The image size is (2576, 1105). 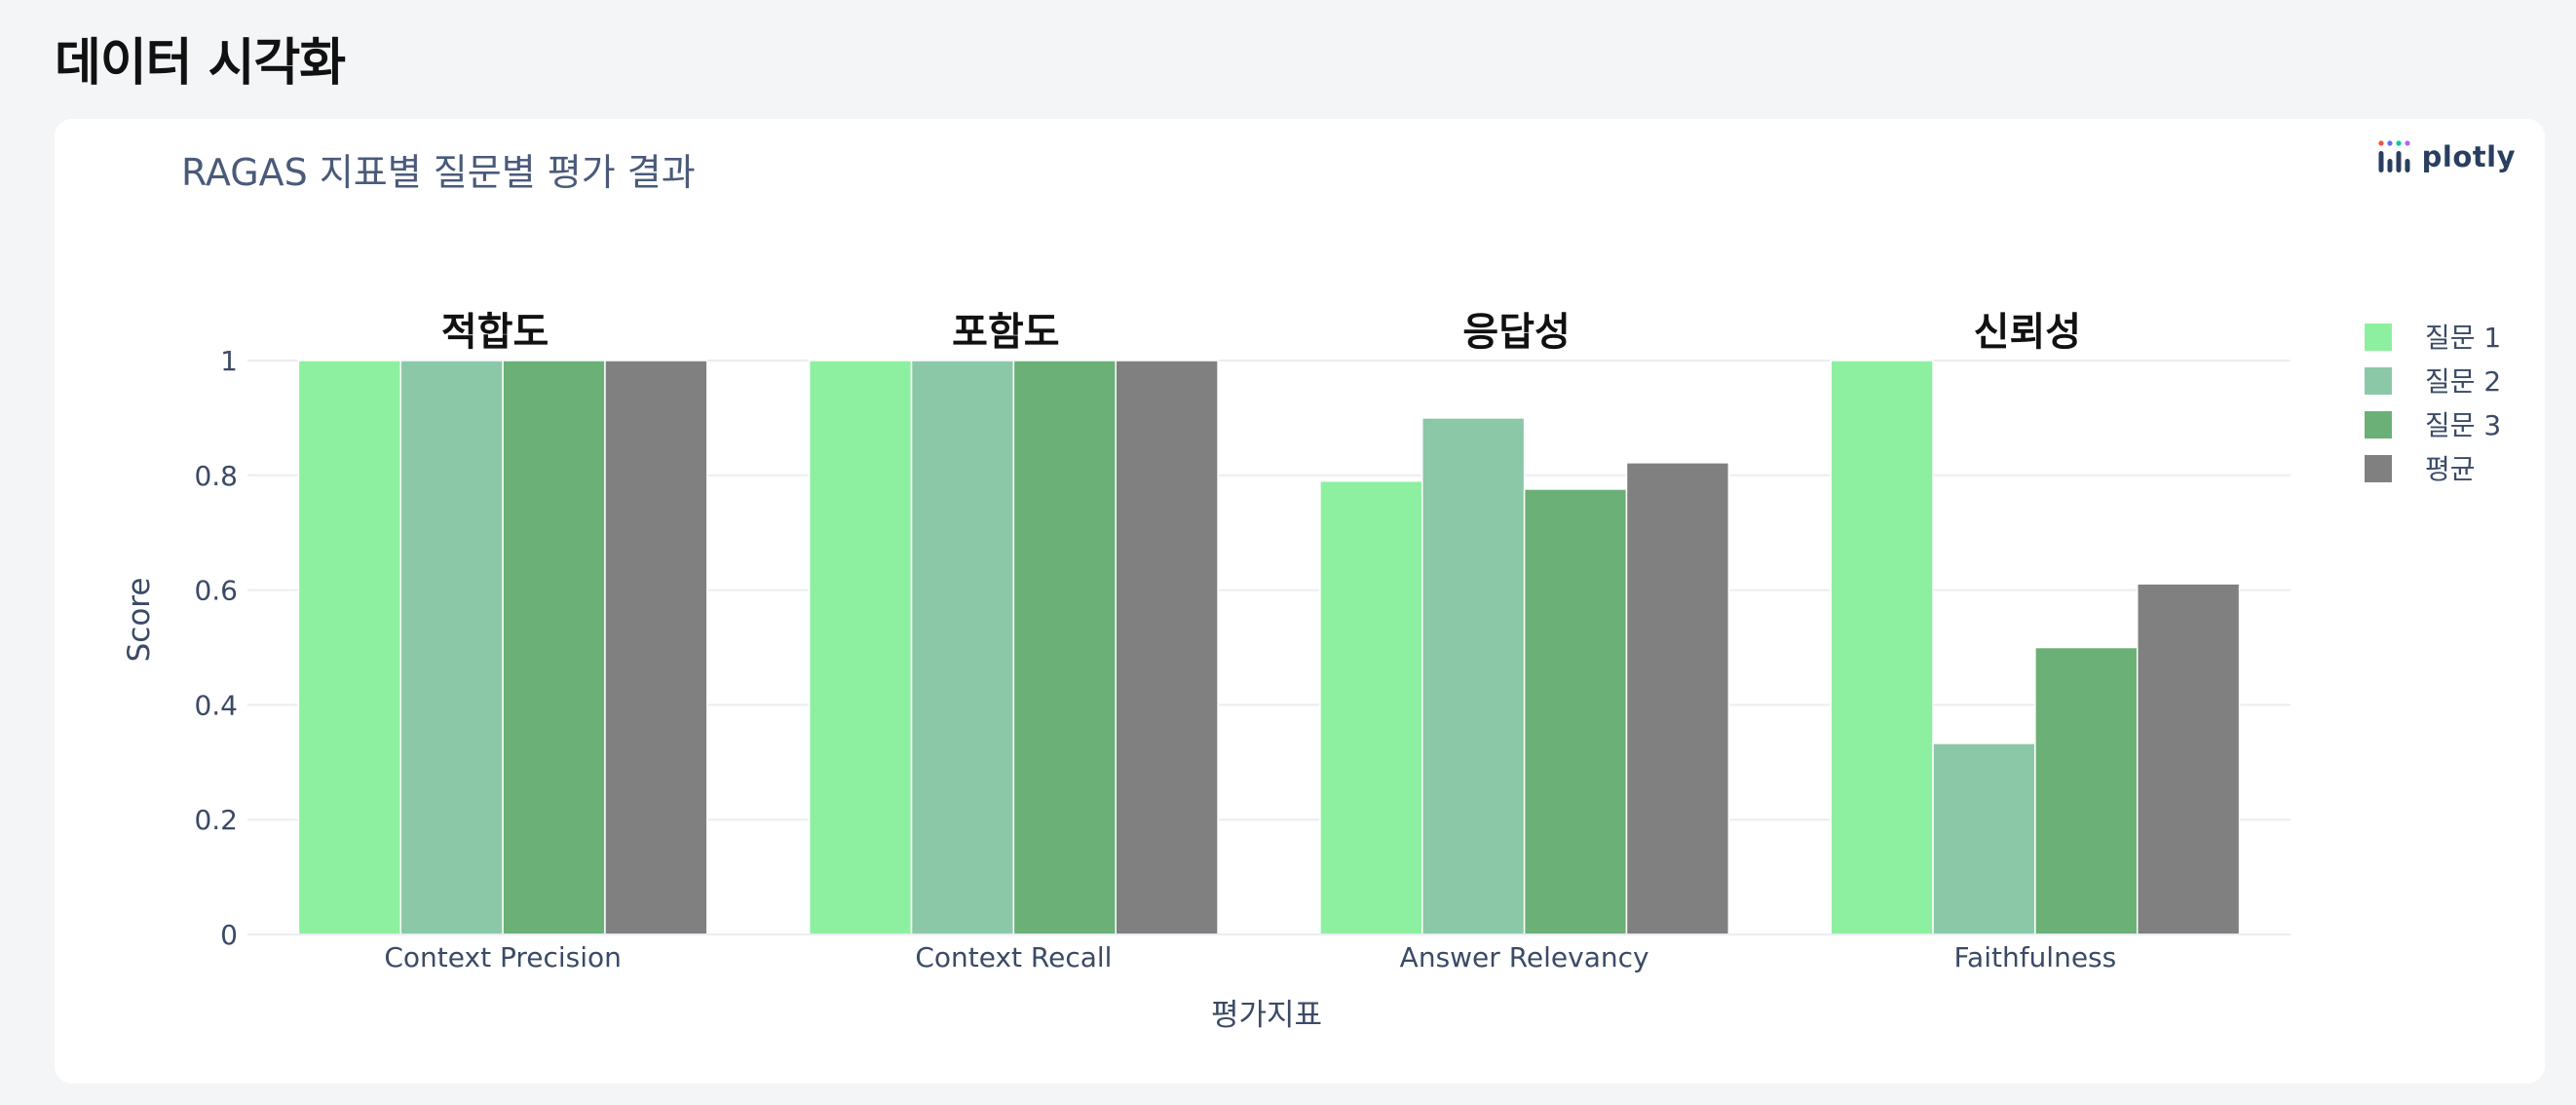 I want to click on legend-item-1: 질문 1, so click(x=2433, y=338).